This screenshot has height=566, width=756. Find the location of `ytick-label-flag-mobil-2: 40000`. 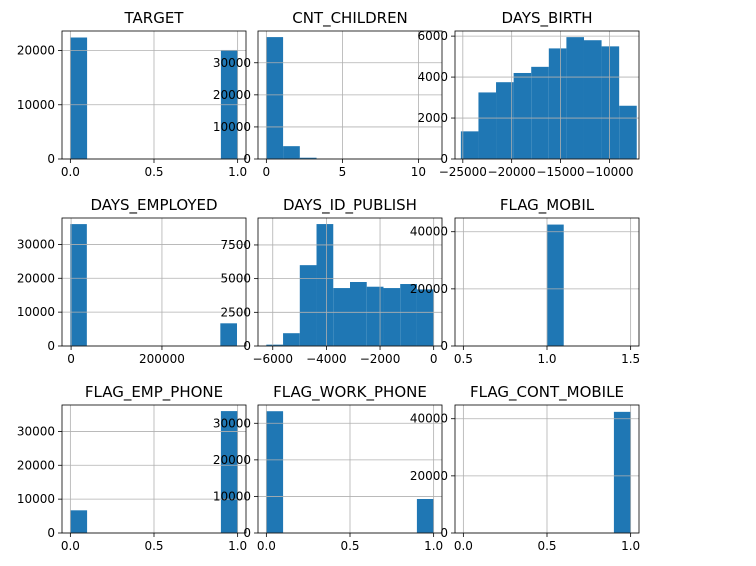

ytick-label-flag-mobil-2: 40000 is located at coordinates (429, 232).